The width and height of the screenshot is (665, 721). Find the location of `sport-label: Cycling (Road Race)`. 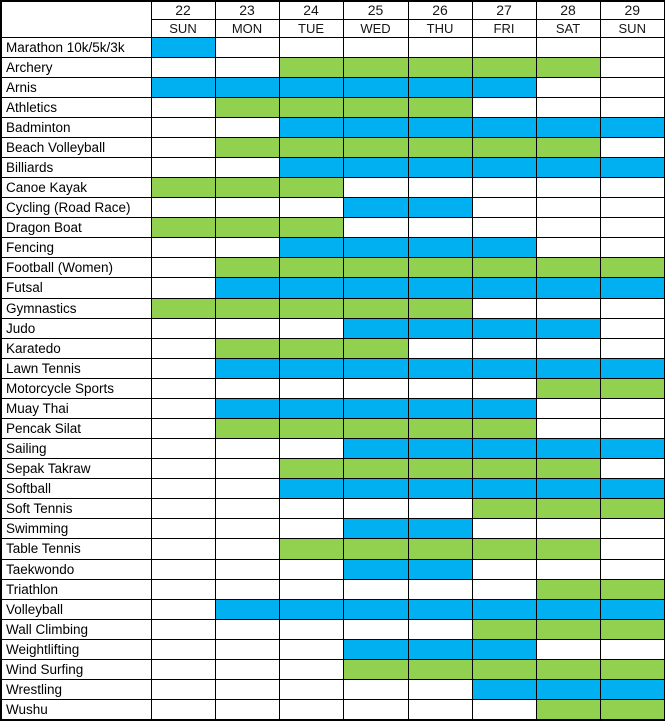

sport-label: Cycling (Road Race) is located at coordinates (76, 208).